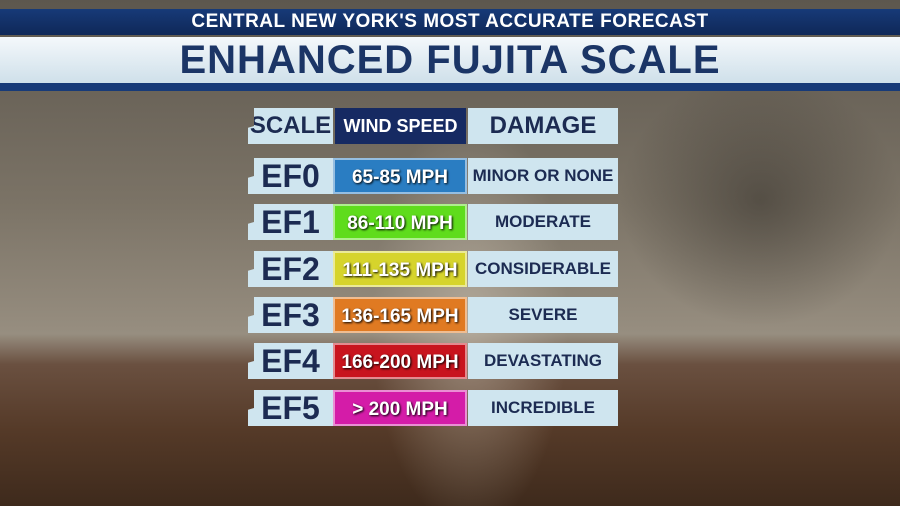  What do you see at coordinates (400, 269) in the screenshot?
I see `wind-speed: 111-135 MPH` at bounding box center [400, 269].